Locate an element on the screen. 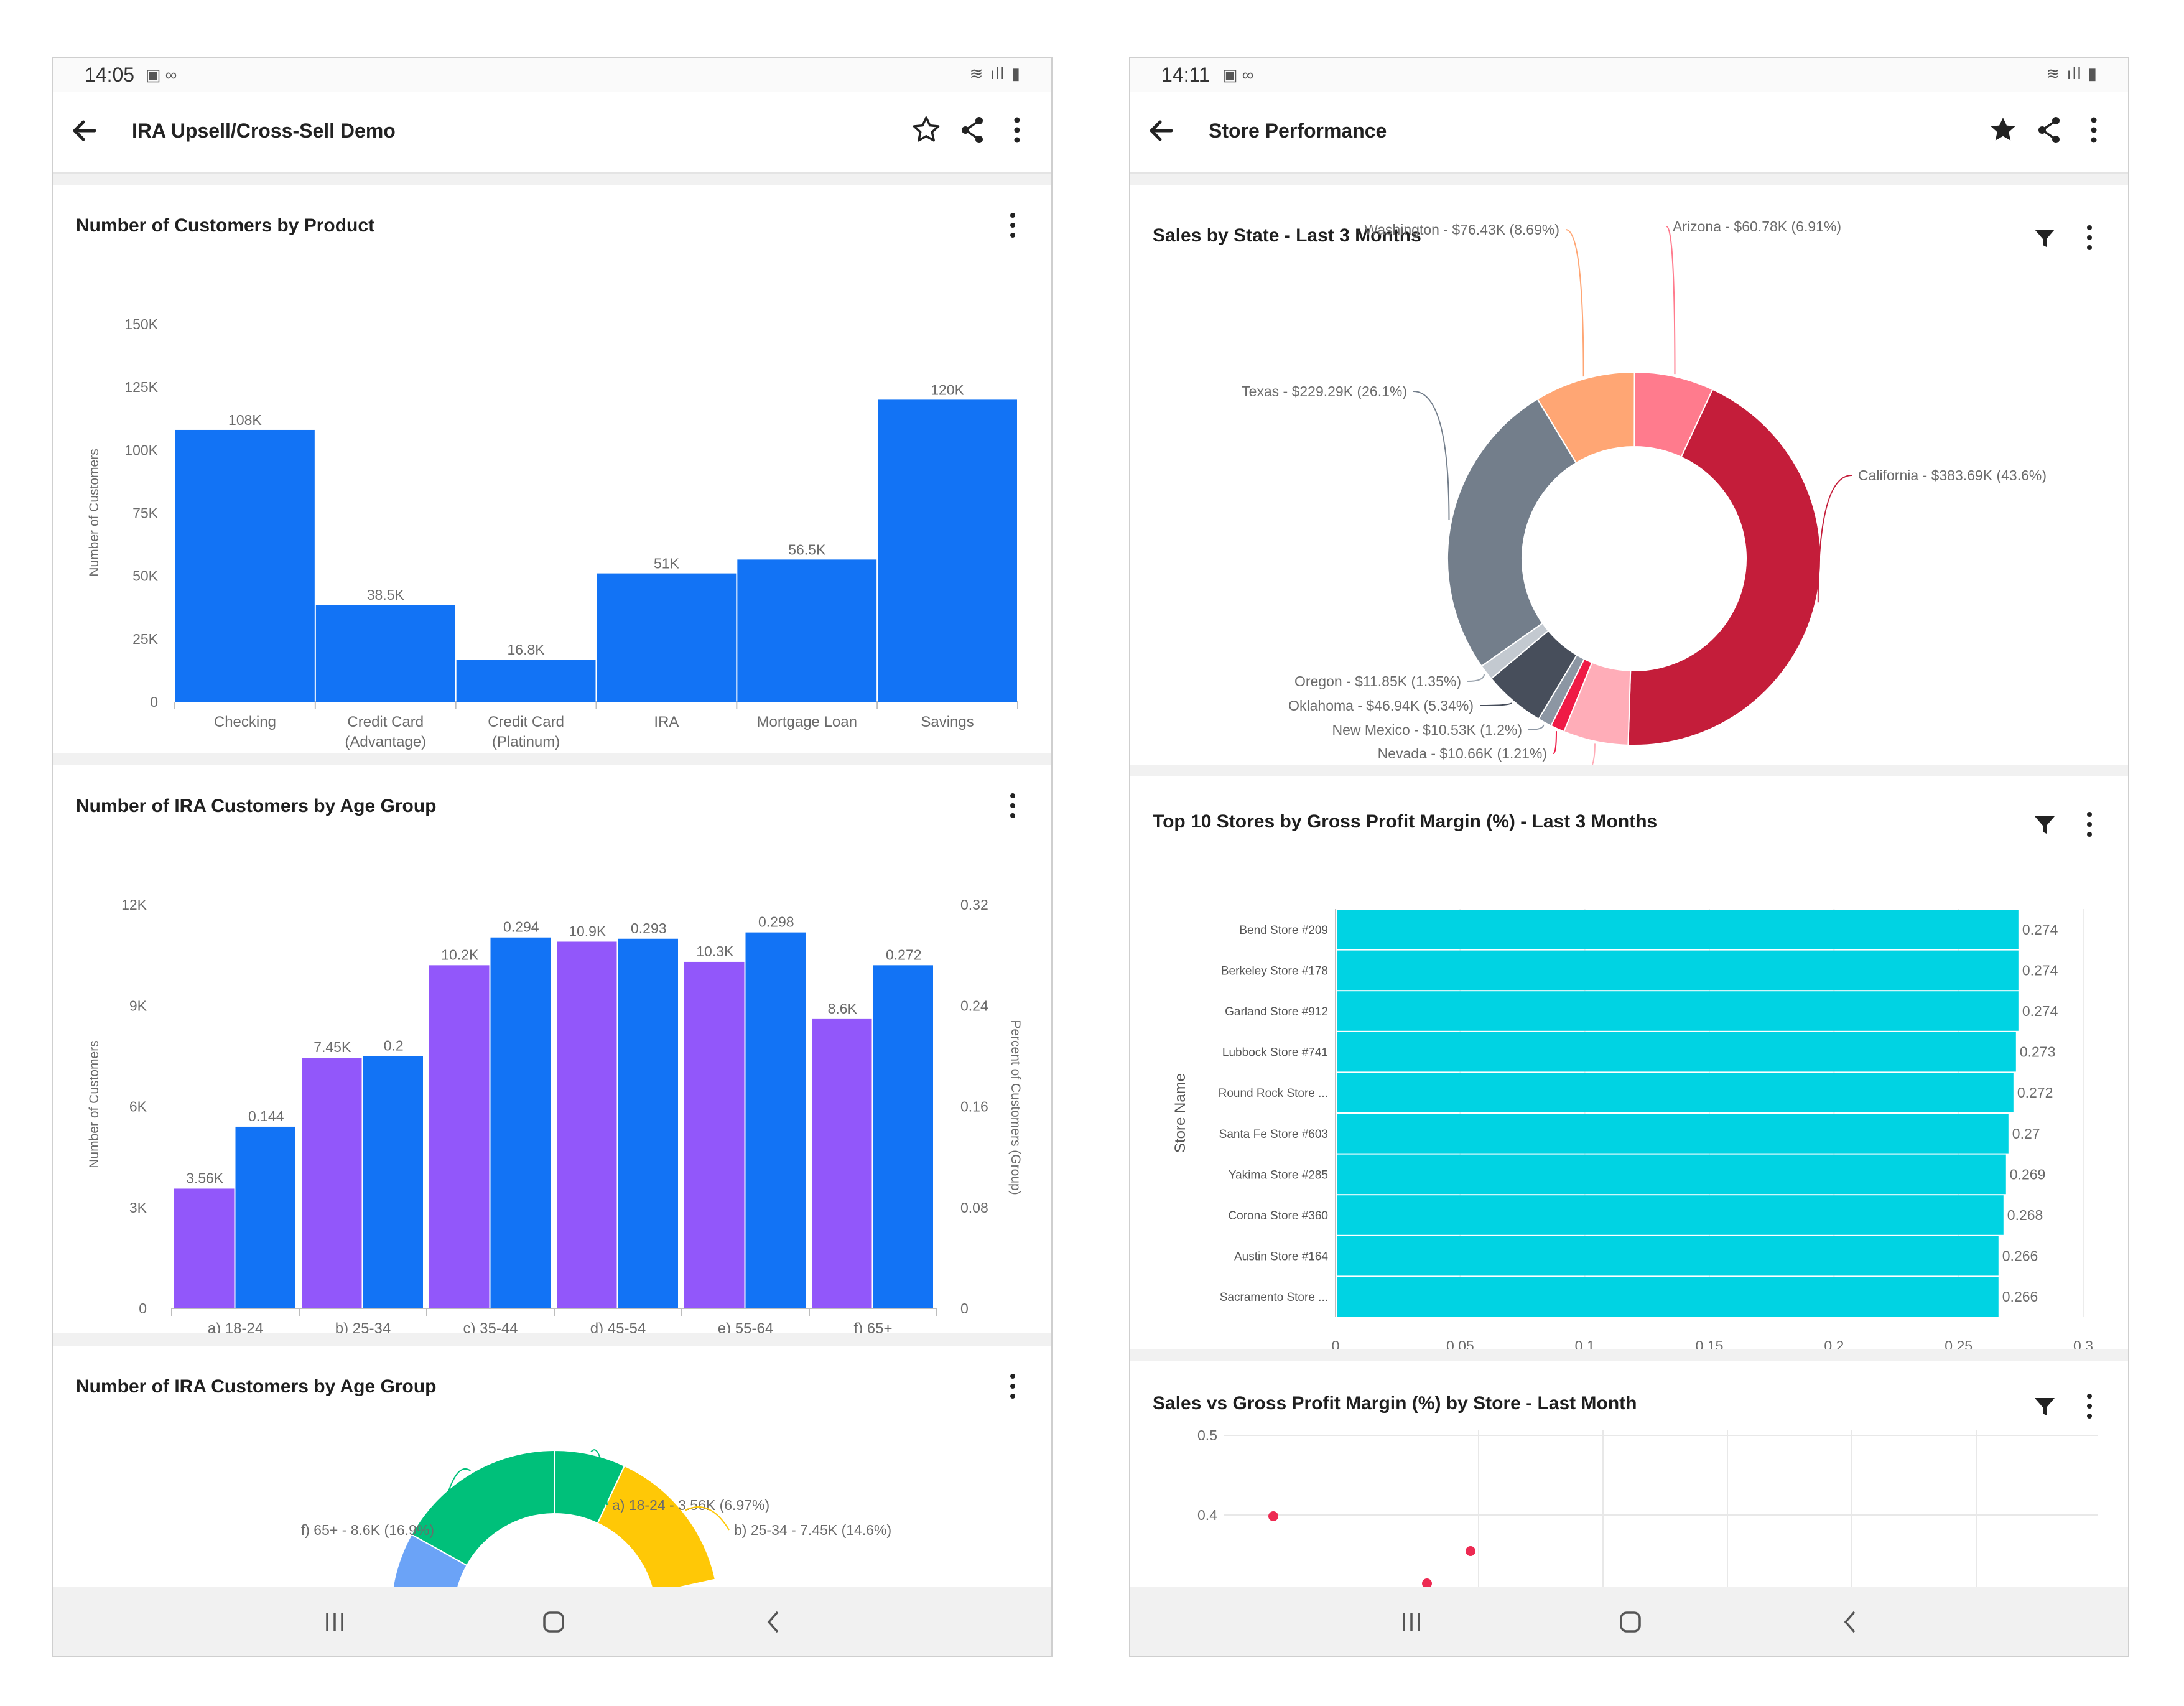 The height and width of the screenshot is (1706, 2184). slice-label: Texas - $229.29K (26.1%) is located at coordinates (1324, 391).